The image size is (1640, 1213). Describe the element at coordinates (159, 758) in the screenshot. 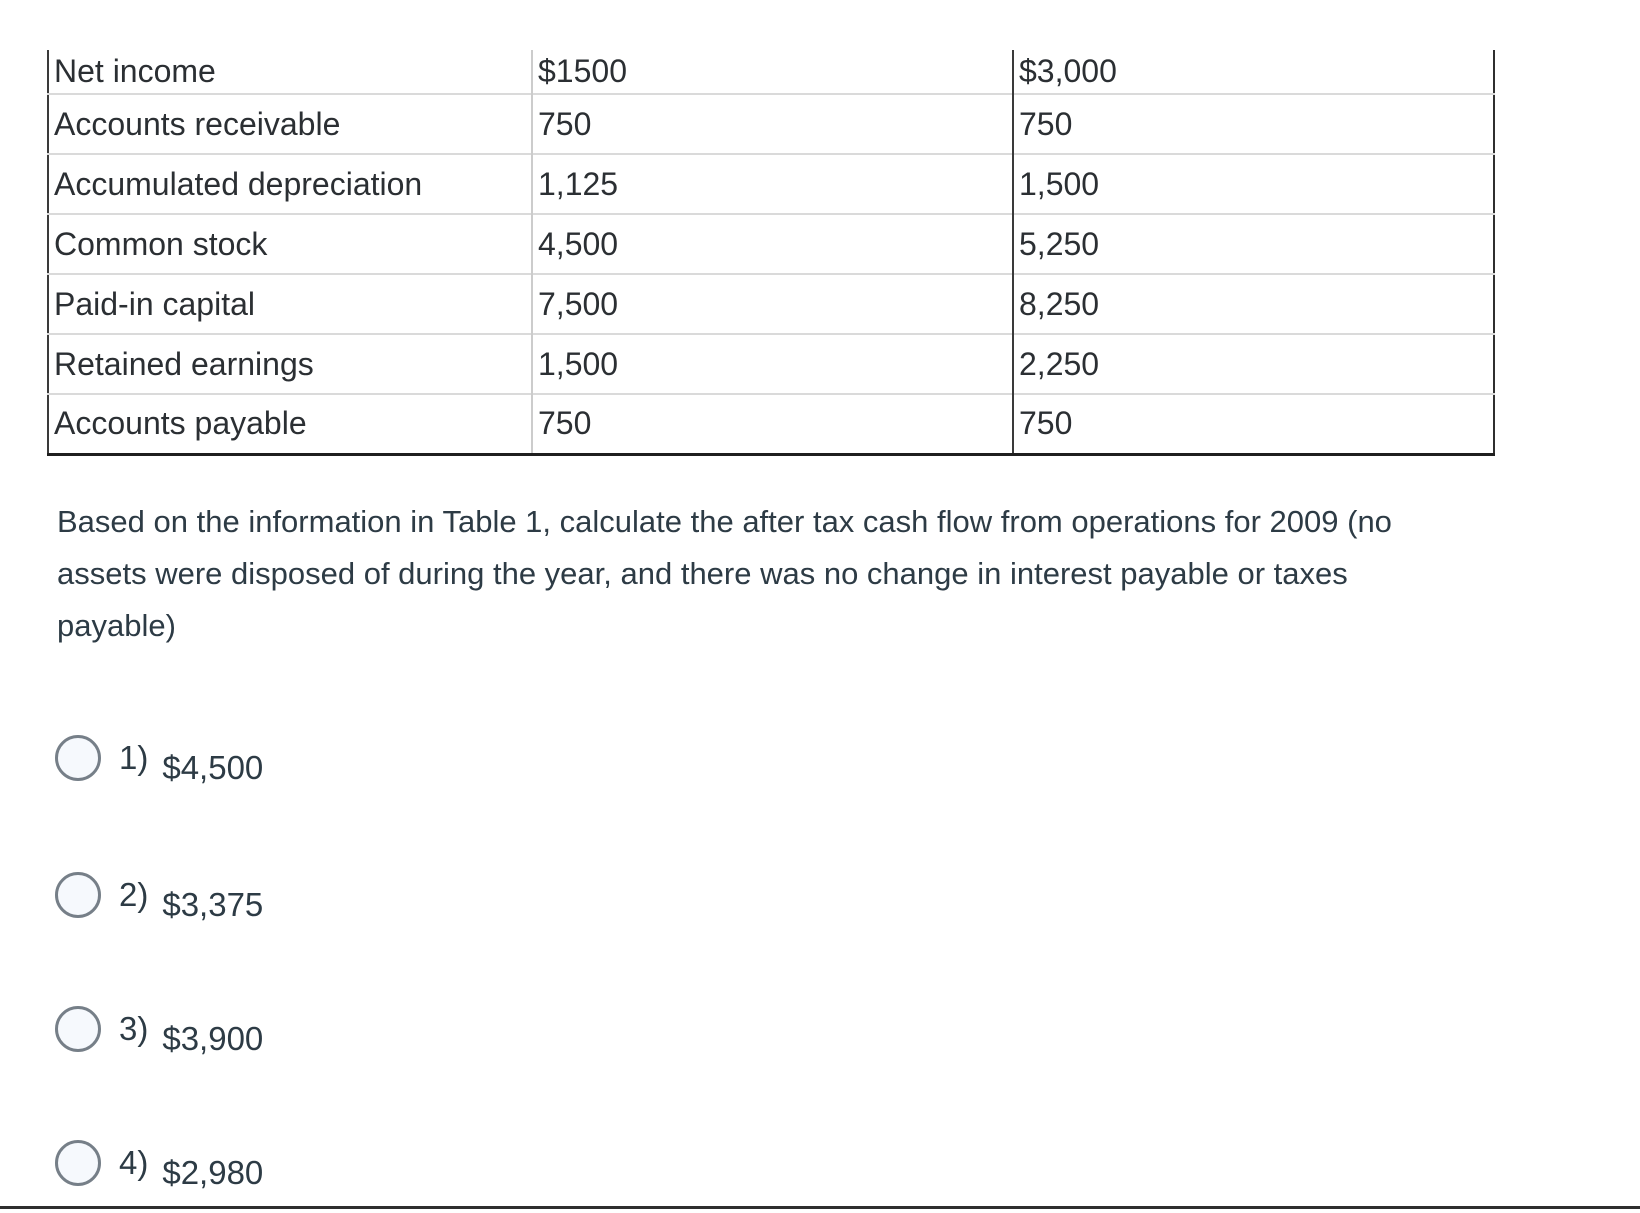

I see `answer-option-1: 1) $4,500` at that location.